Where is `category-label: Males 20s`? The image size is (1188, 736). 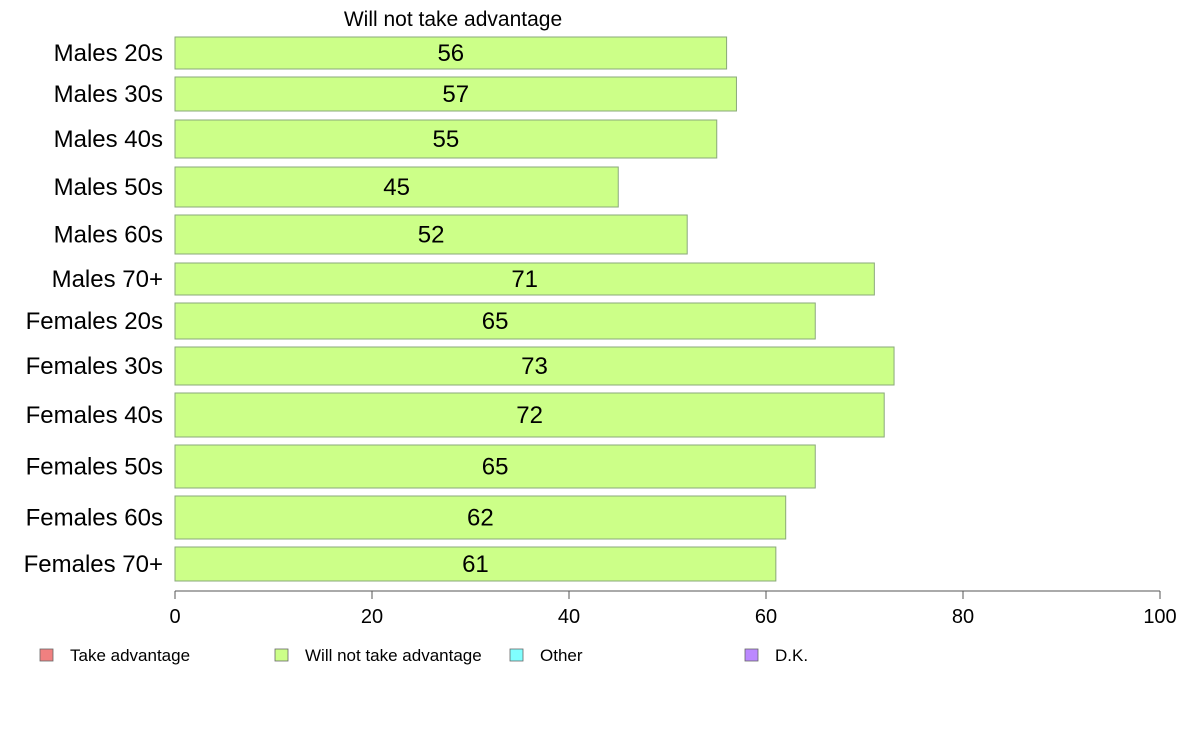
category-label: Males 20s is located at coordinates (108, 53).